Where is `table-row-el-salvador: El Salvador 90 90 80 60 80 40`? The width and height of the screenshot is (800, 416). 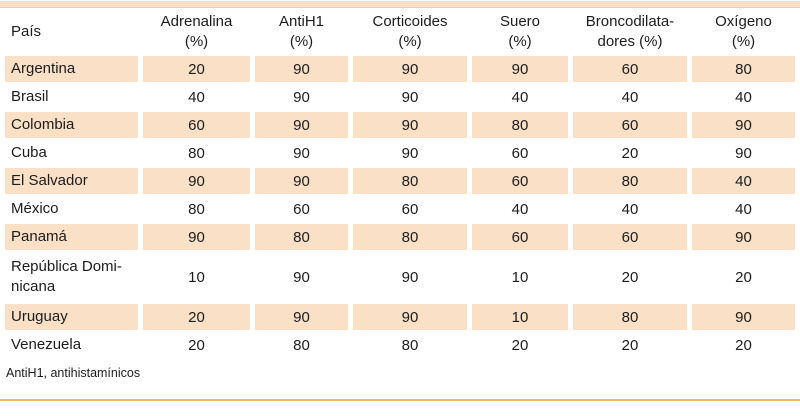 table-row-el-salvador: El Salvador 90 90 80 60 80 40 is located at coordinates (400, 181).